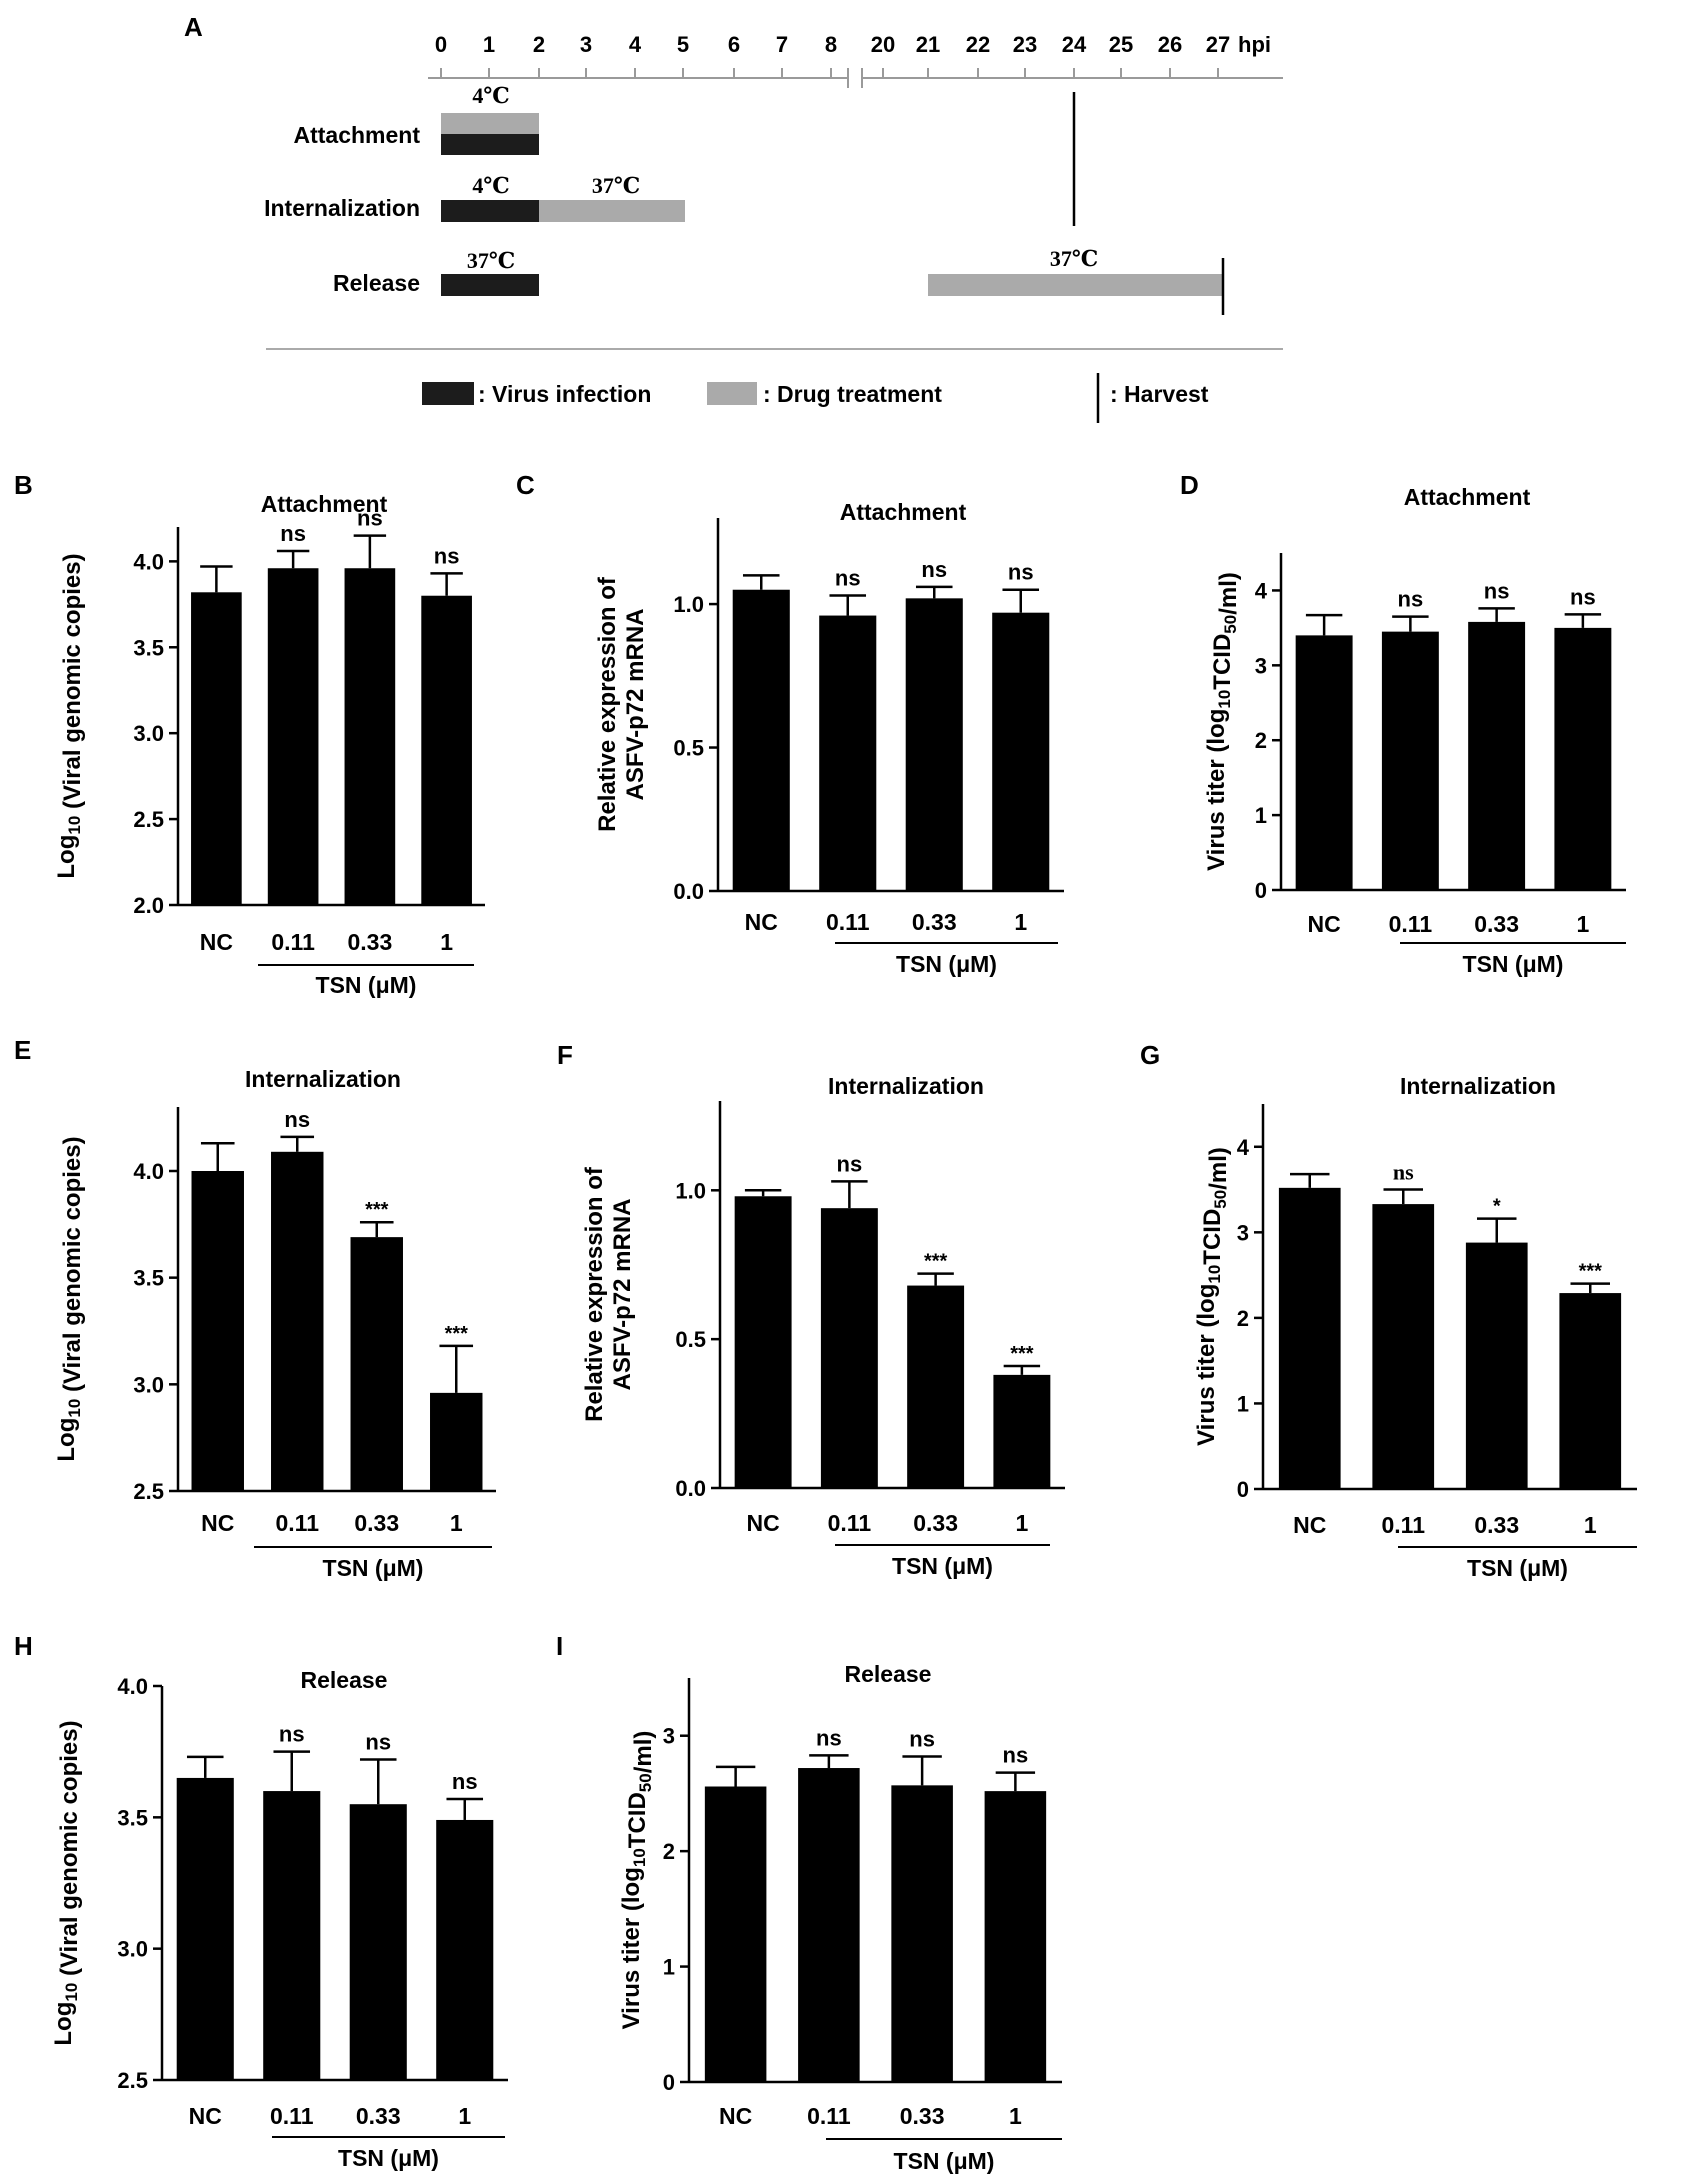 Image resolution: width=1687 pixels, height=2183 pixels. Describe the element at coordinates (1254, 44) in the screenshot. I see `timeline-unit-label: hpi` at that location.